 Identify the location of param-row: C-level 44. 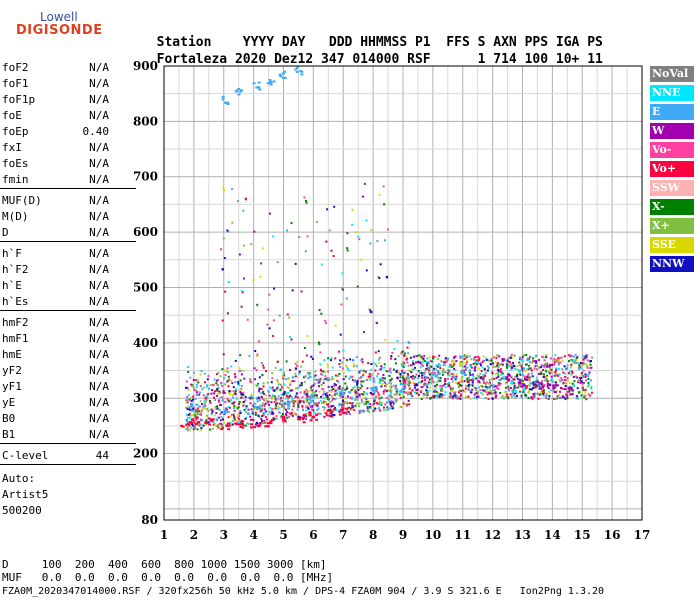
(55, 455).